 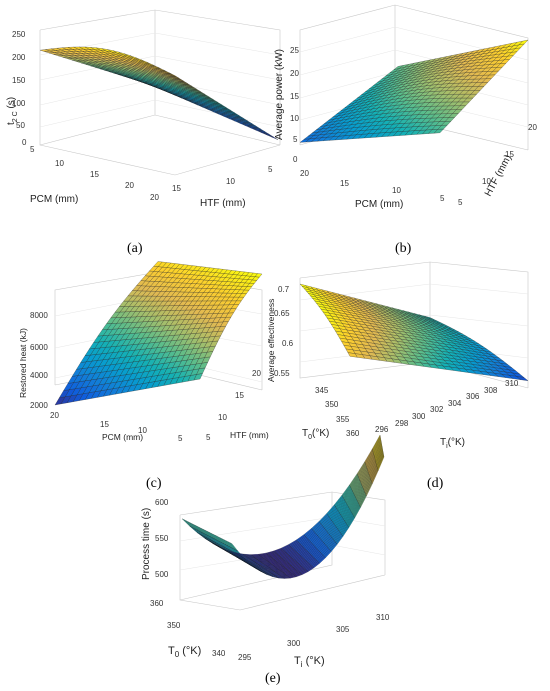 What do you see at coordinates (19, 34) in the screenshot?
I see `panel-a-ztick: 250` at bounding box center [19, 34].